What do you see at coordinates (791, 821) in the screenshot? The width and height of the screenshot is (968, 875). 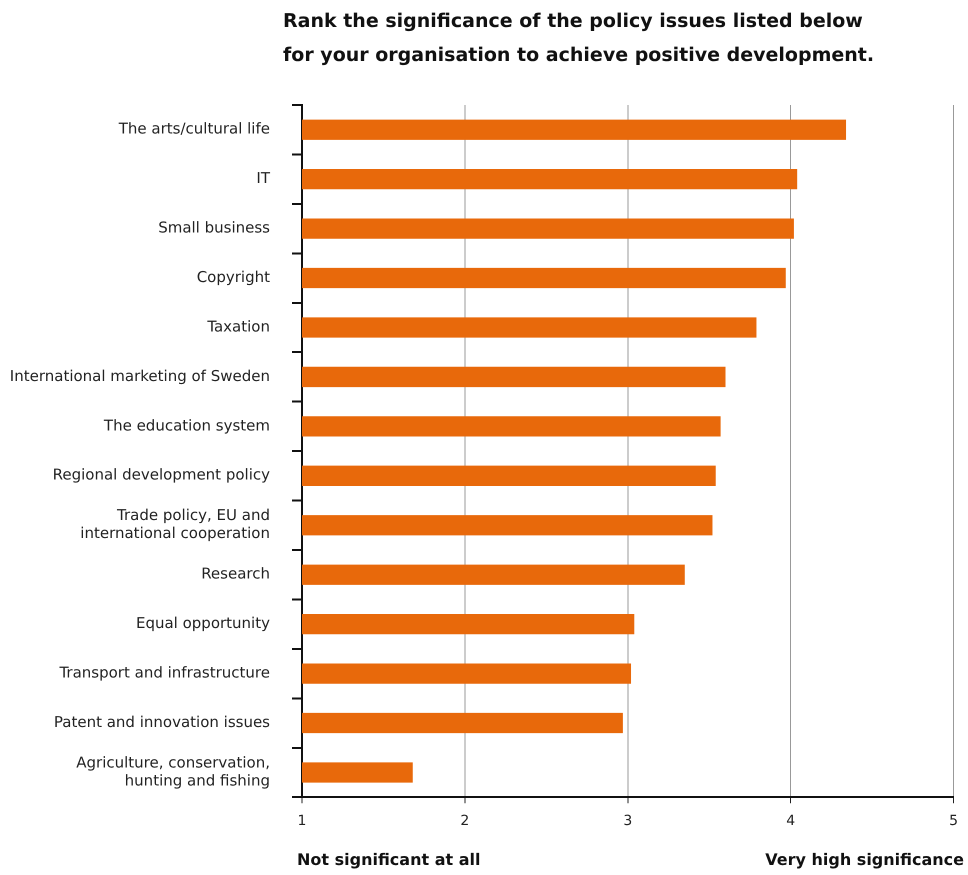 I see `x-tick-label: 4` at bounding box center [791, 821].